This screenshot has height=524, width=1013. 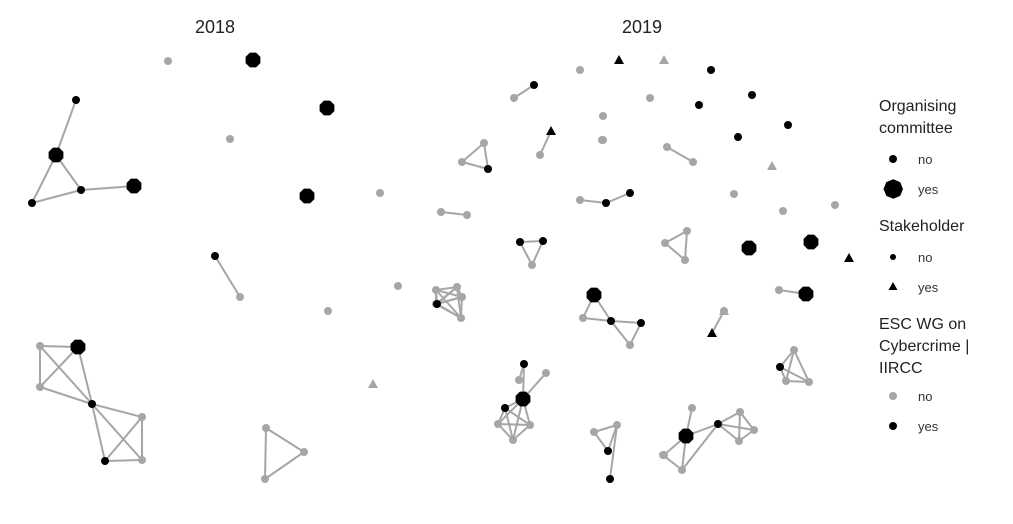 What do you see at coordinates (893, 257) in the screenshot?
I see `legend-stakeholder-no-swatch` at bounding box center [893, 257].